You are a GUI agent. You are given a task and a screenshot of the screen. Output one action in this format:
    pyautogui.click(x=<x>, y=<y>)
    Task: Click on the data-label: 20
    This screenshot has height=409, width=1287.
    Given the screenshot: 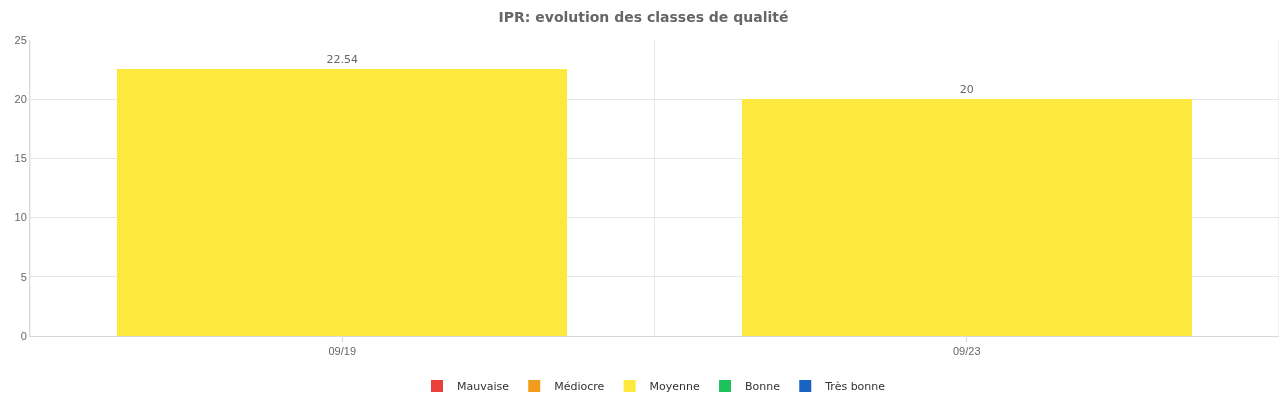 What is the action you would take?
    pyautogui.click(x=966, y=90)
    